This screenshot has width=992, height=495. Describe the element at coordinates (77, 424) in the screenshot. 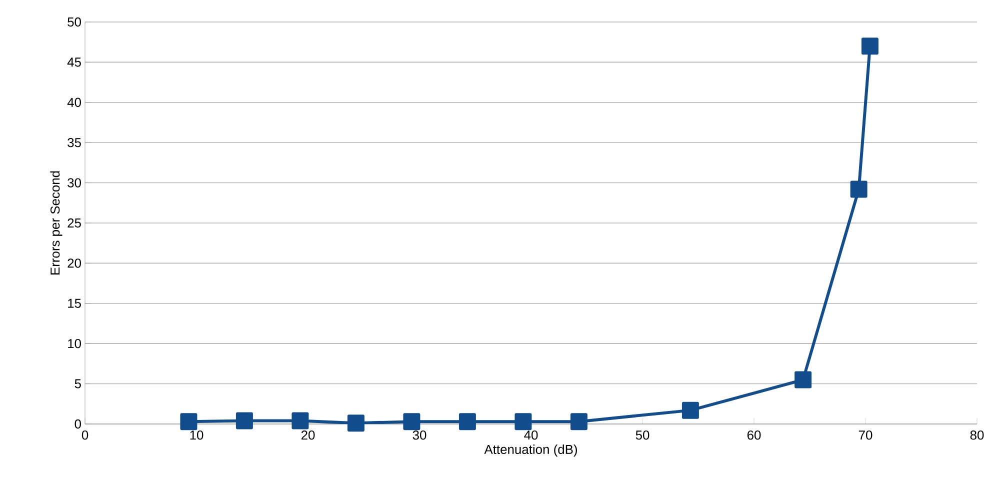

I see `y-tick-label: 0` at that location.